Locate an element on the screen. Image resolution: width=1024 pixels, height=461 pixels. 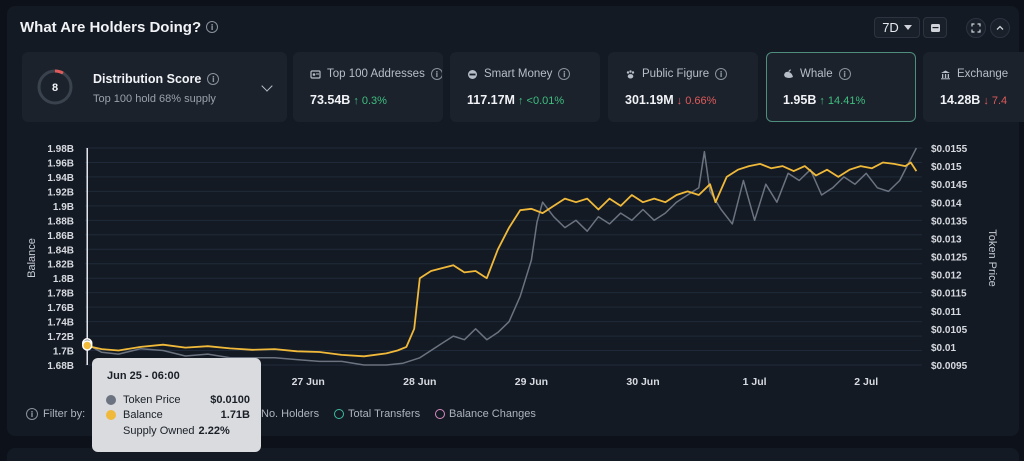
change-badge: ↓ 7.4 is located at coordinates (995, 101).